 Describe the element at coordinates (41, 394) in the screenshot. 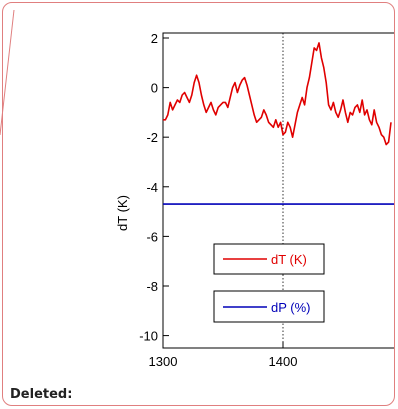

I see `deleted-label: Deleted:` at that location.